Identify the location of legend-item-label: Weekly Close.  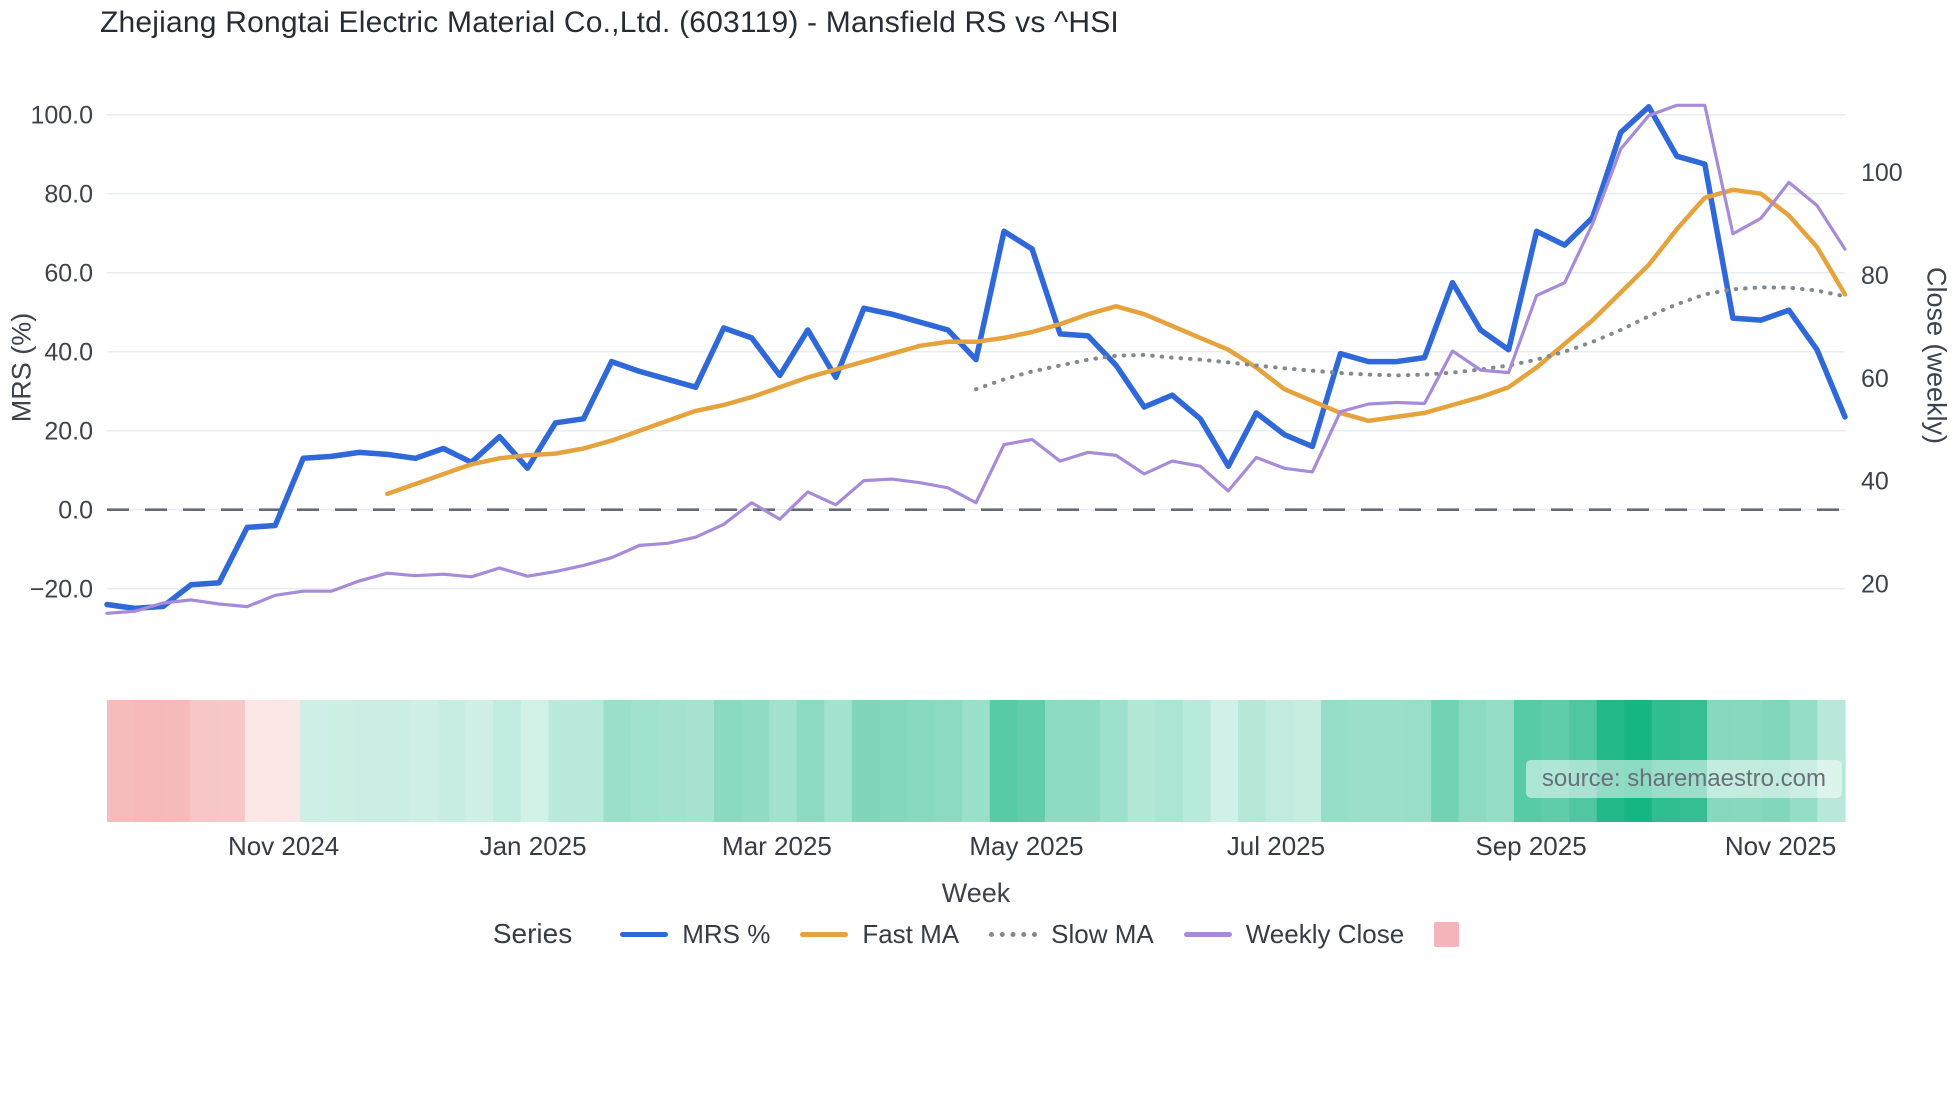
(1325, 933).